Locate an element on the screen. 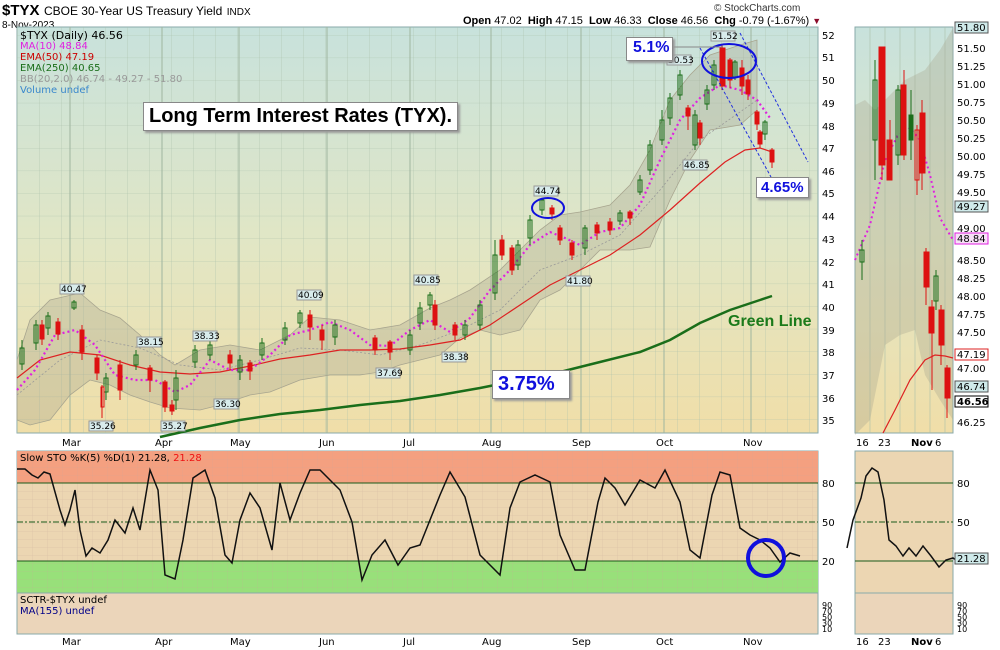  sctr-legend: SCTR-$TYX undef MA(155) undef is located at coordinates (63, 606).